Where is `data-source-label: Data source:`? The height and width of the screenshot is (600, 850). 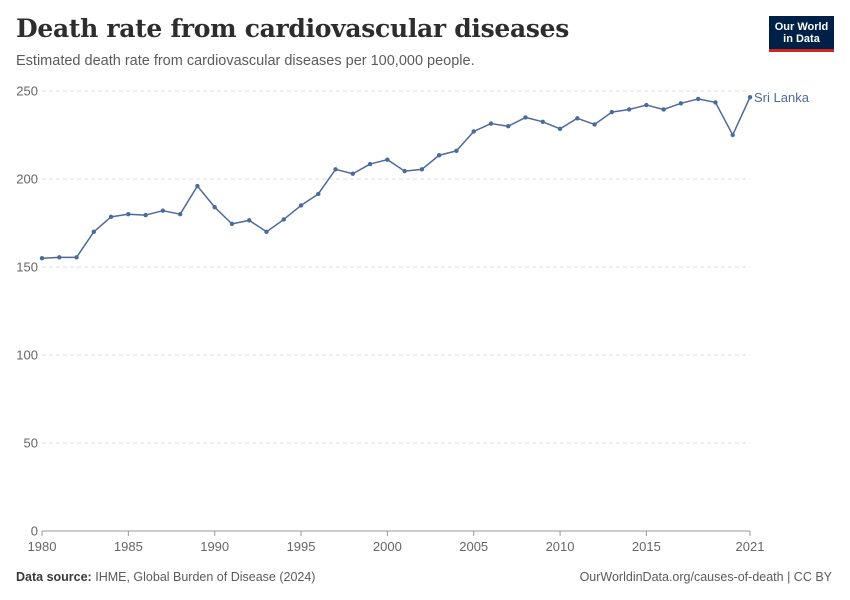 data-source-label: Data source: is located at coordinates (54, 577).